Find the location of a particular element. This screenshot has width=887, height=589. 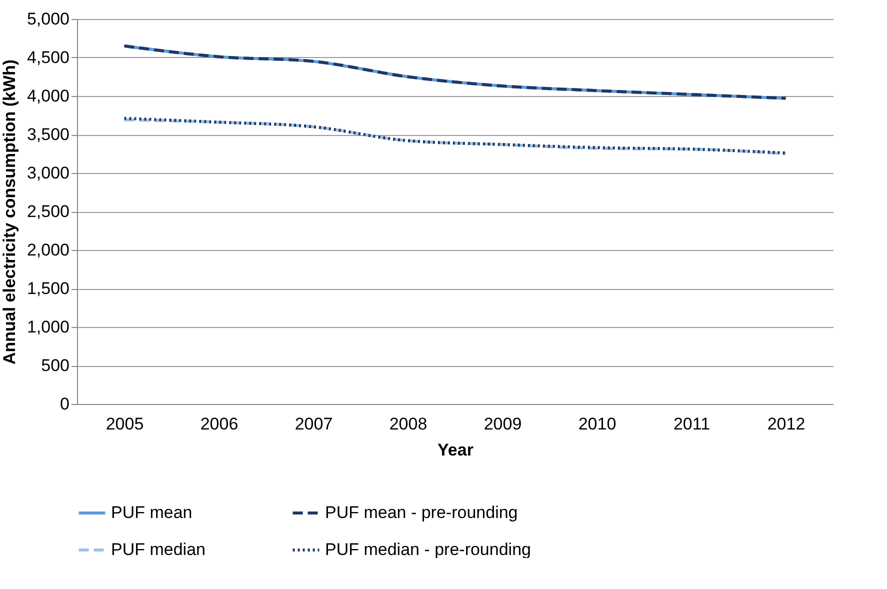

x-axis-title: Year is located at coordinates (456, 450).